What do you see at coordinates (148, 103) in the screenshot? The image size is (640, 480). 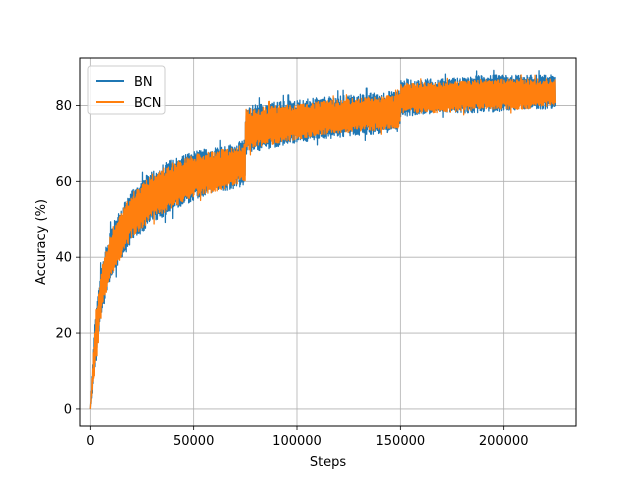 I see `legend-label-bcn: BCN` at bounding box center [148, 103].